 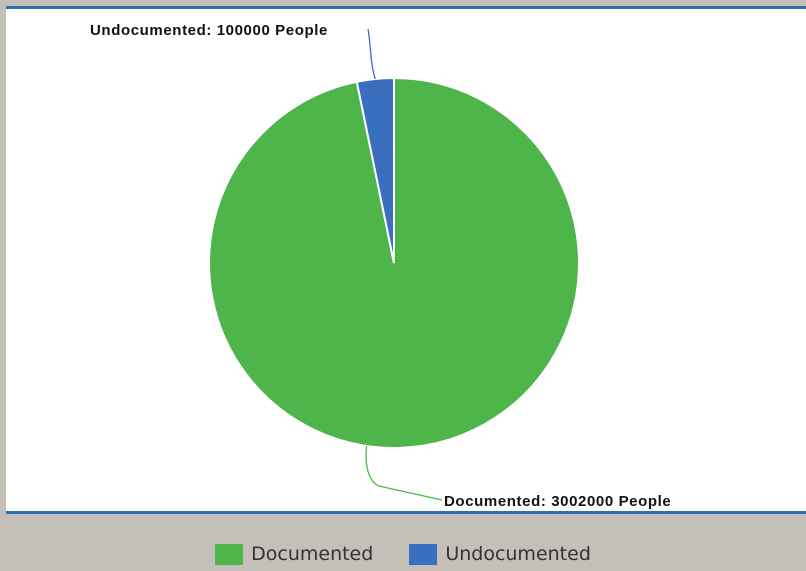 What do you see at coordinates (518, 554) in the screenshot?
I see `legend-label-undocumented: Undocumented` at bounding box center [518, 554].